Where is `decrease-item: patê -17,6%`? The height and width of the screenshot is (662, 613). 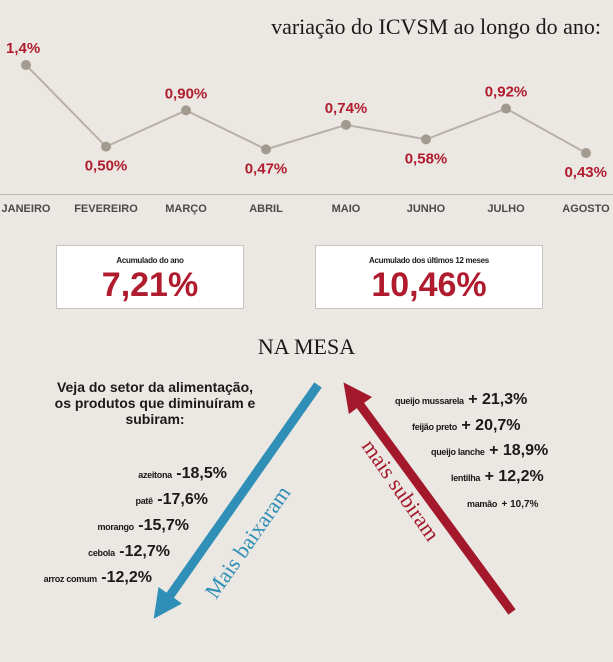 decrease-item: patê -17,6% is located at coordinates (172, 500).